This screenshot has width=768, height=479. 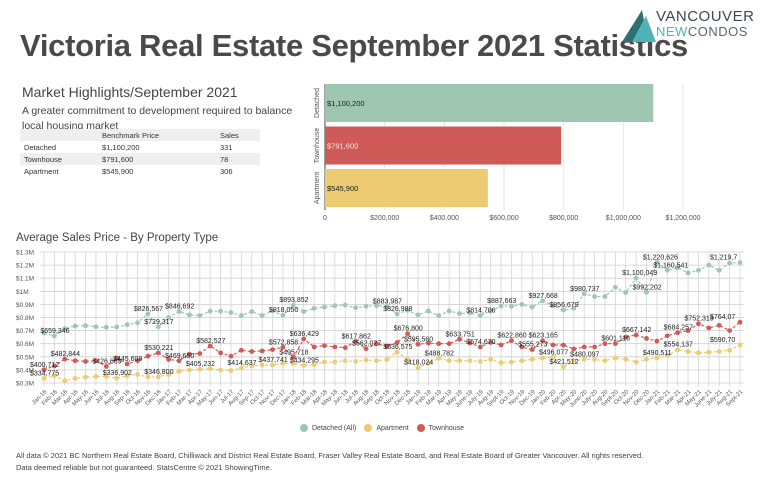 What do you see at coordinates (678, 328) in the screenshot?
I see `data-label-townhouse: $684,257` at bounding box center [678, 328].